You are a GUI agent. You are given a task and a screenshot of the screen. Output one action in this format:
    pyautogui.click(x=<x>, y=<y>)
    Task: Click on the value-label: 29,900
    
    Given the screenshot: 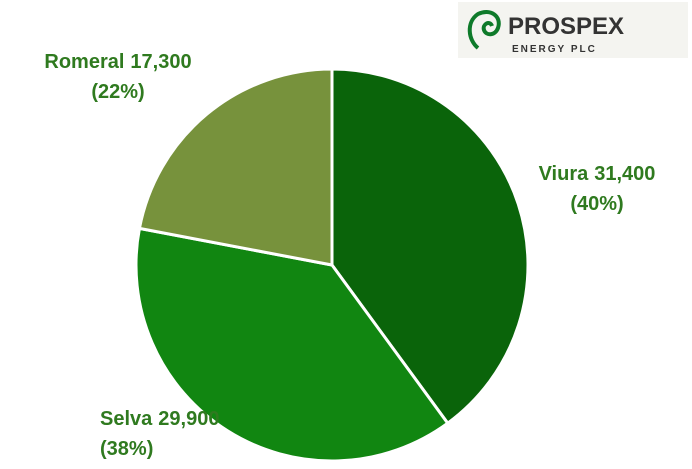 What is the action you would take?
    pyautogui.click(x=188, y=419)
    